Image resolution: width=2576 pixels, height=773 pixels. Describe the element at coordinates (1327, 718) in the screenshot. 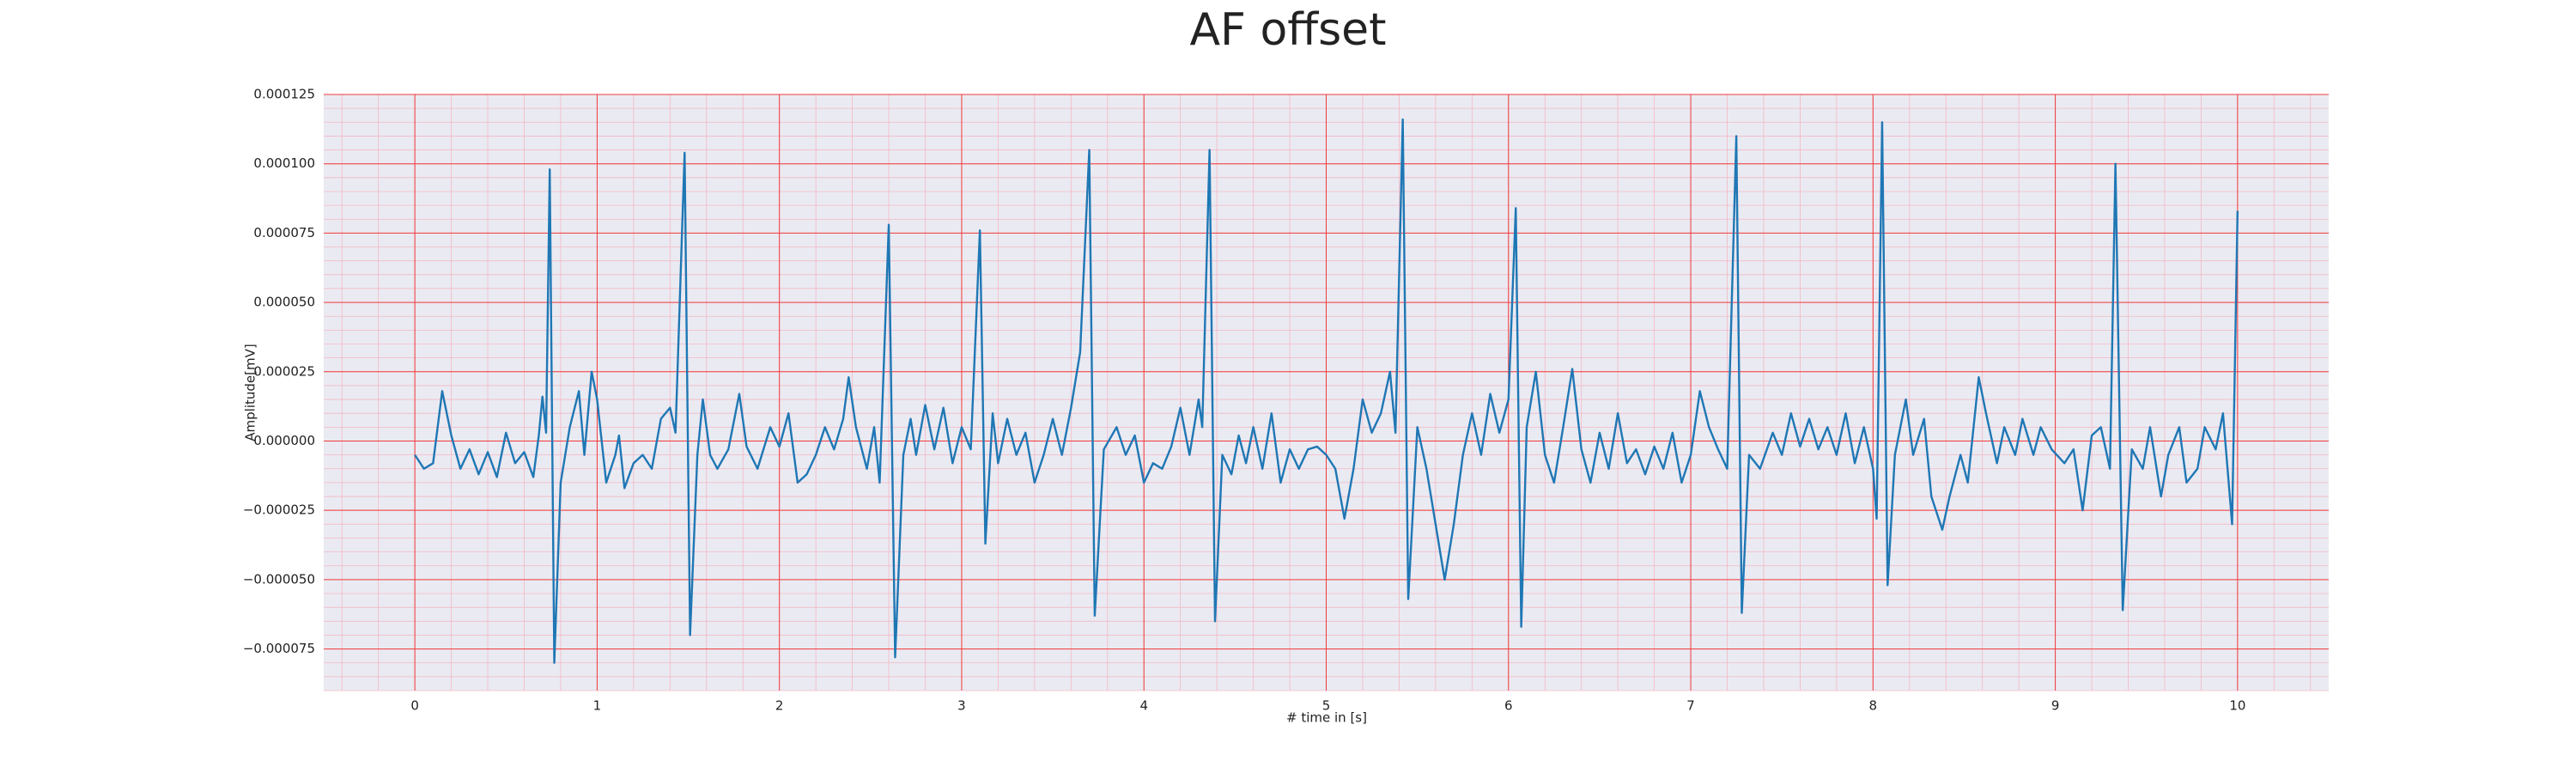

I see `x-axis-label: # time in [s]` at that location.